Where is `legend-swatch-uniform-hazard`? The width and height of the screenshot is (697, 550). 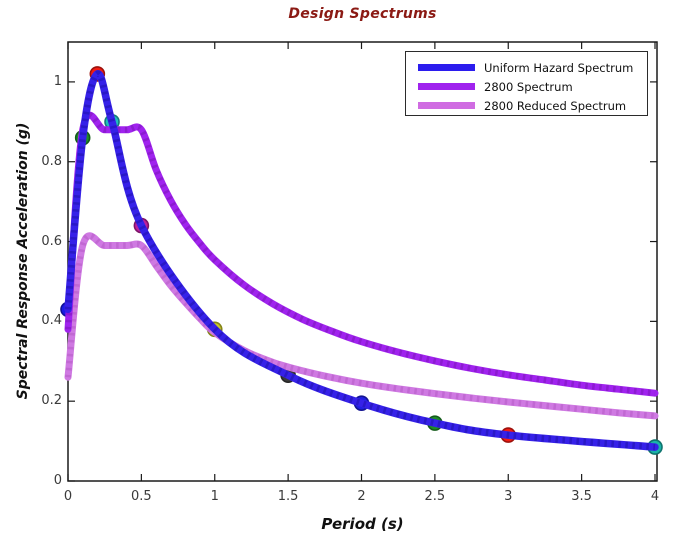
legend-swatch-uniform-hazard is located at coordinates (446, 67).